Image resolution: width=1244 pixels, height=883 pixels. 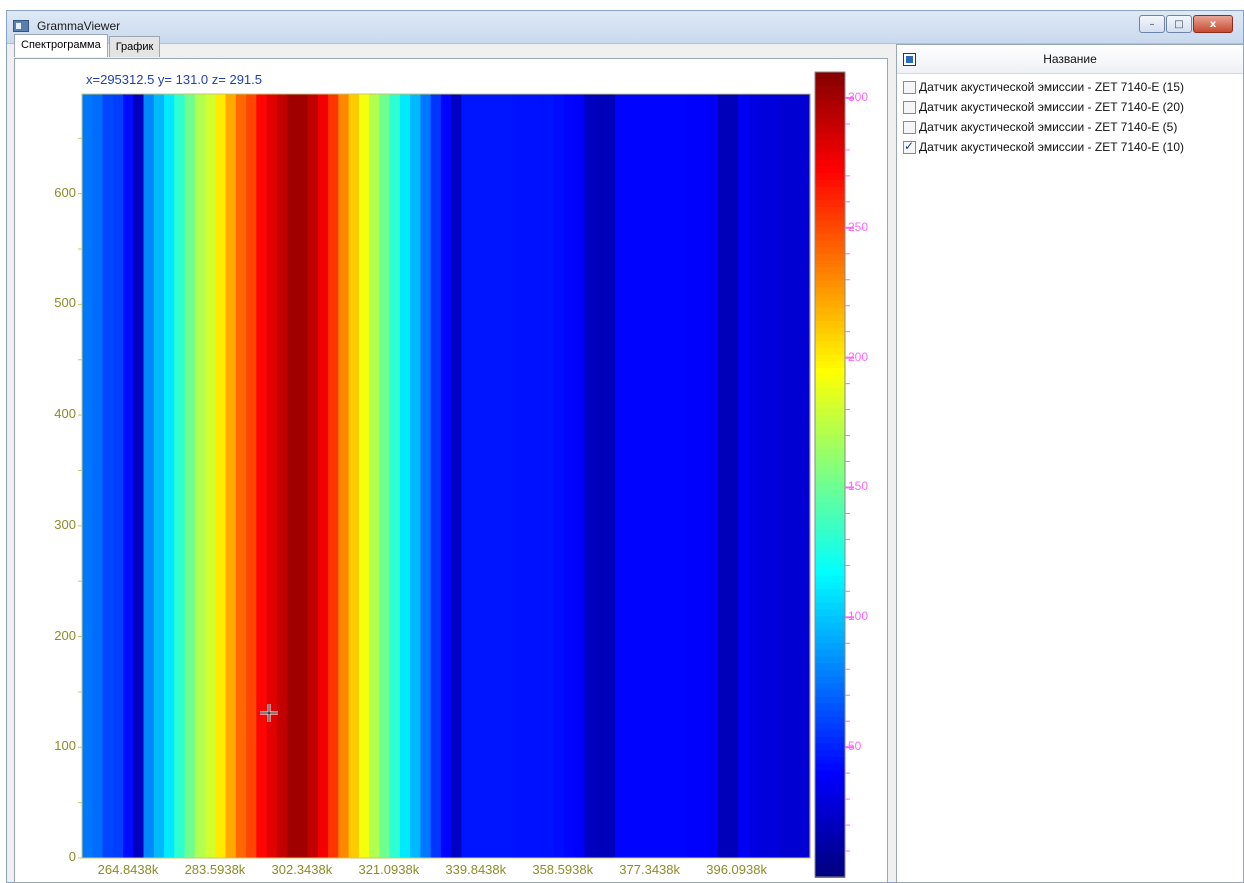 What do you see at coordinates (1179, 24) in the screenshot?
I see `maximize-button: □` at bounding box center [1179, 24].